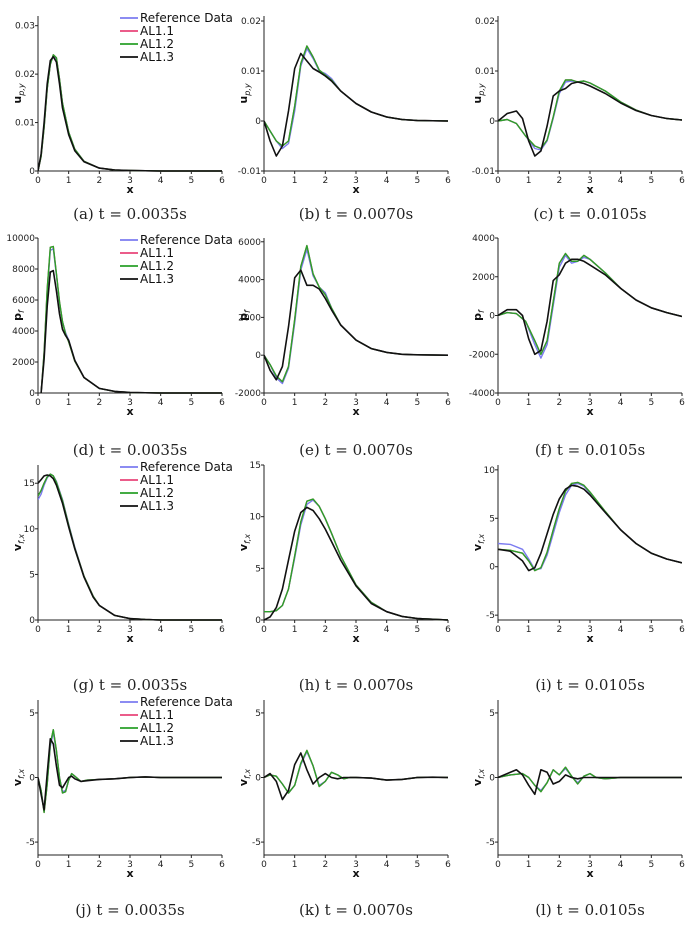 This screenshot has width=699, height=927. I want to click on y-tick-label: 2000, so click(249, 318).